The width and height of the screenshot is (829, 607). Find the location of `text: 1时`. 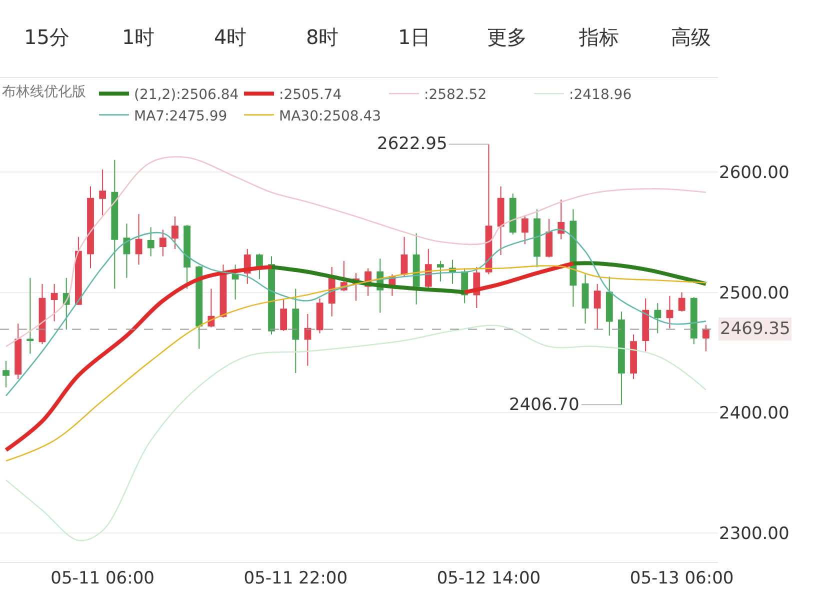

text: 1时 is located at coordinates (138, 37).